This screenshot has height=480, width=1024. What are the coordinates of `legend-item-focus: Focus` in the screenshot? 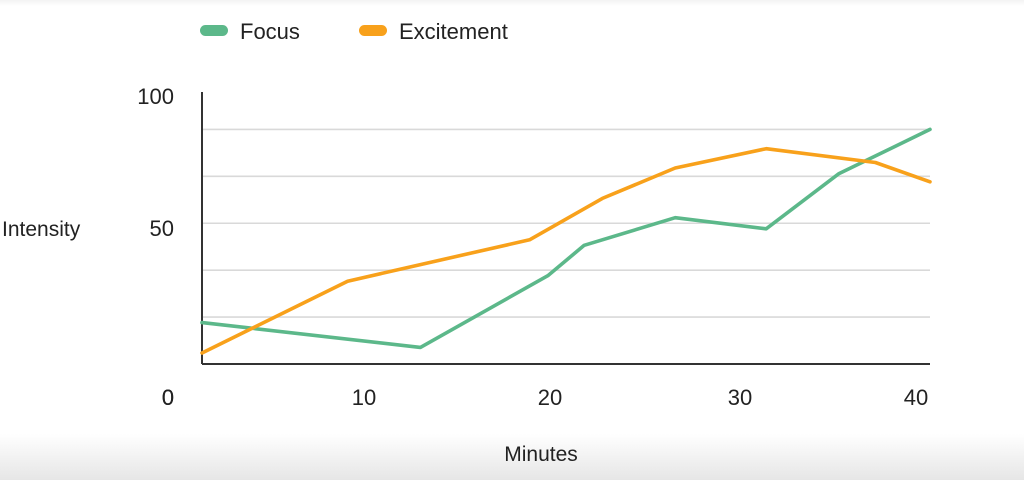 It's located at (250, 31).